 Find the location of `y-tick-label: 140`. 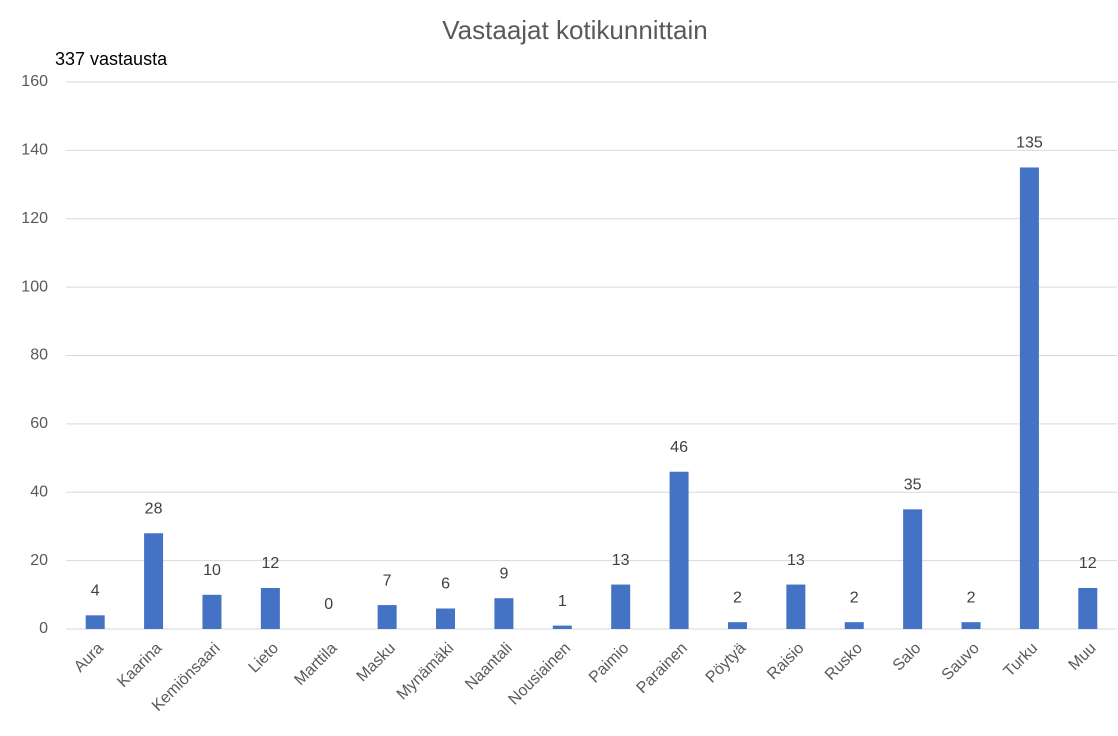

y-tick-label: 140 is located at coordinates (34, 150).